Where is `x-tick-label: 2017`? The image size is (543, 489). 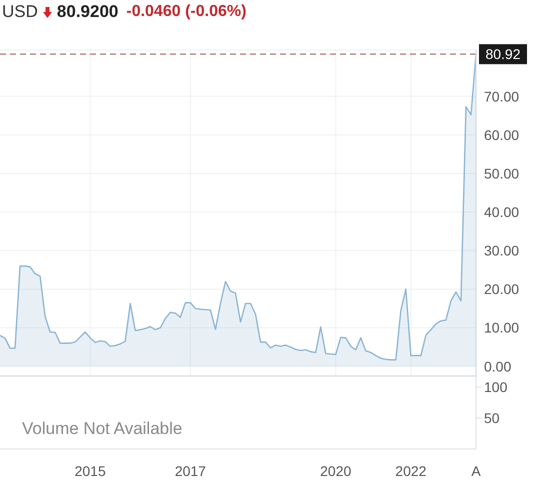 x-tick-label: 2017 is located at coordinates (190, 470).